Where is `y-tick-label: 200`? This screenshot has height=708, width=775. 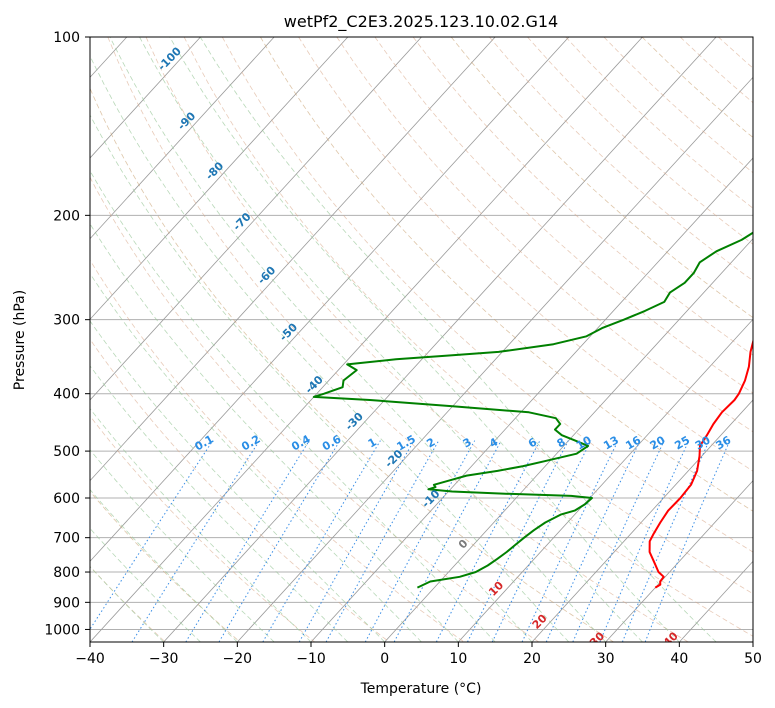
y-tick-label: 200 is located at coordinates (66, 216).